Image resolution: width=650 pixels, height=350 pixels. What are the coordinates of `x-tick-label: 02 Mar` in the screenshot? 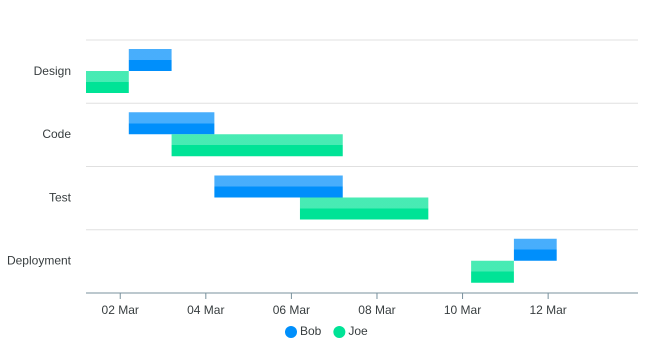 It's located at (120, 310).